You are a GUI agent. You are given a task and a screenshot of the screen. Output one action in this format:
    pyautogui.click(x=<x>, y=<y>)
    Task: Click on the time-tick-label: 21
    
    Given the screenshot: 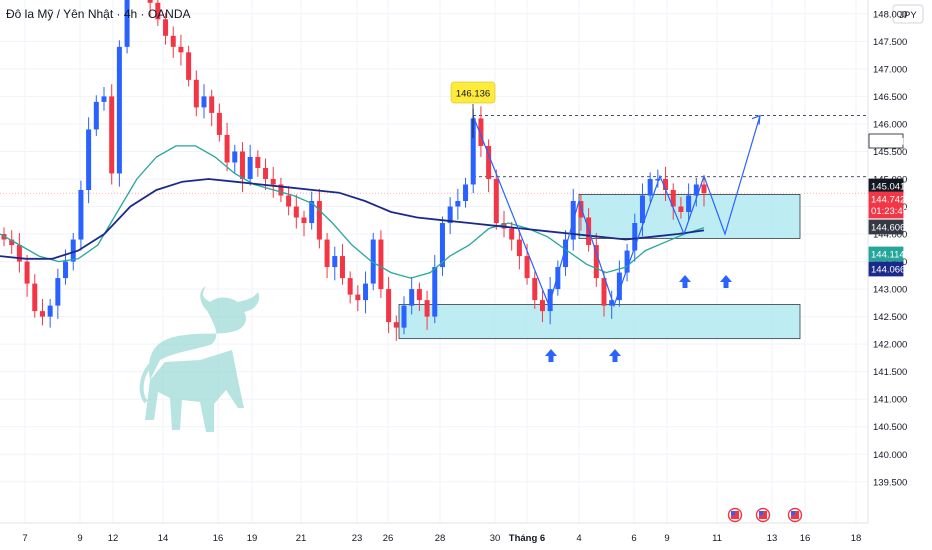 What is the action you would take?
    pyautogui.click(x=301, y=538)
    